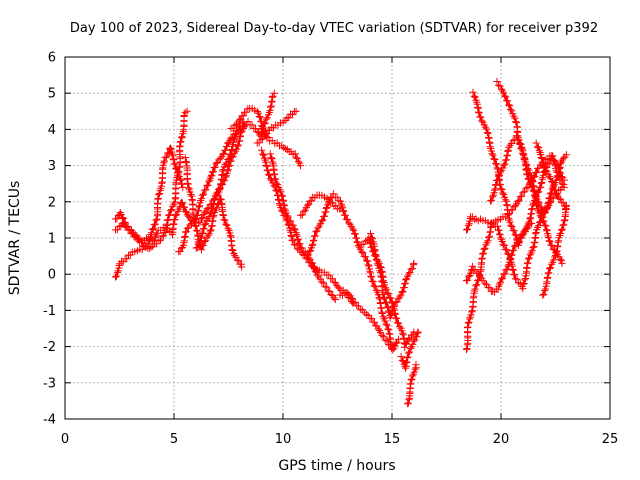  I want to click on y-tick-label: 1, so click(52, 239).